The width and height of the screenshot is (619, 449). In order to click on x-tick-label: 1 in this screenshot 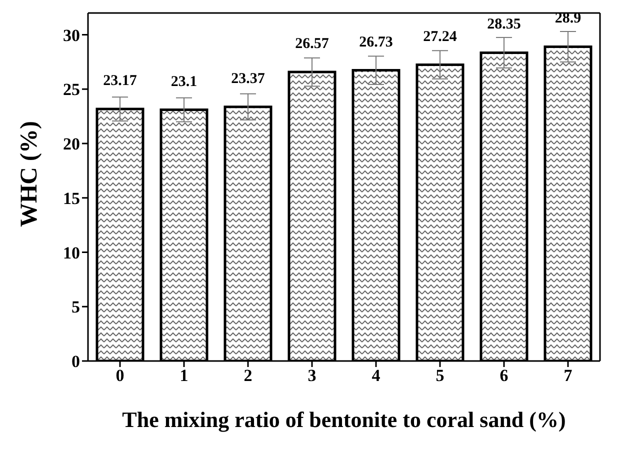, I will do `click(184, 376)`.